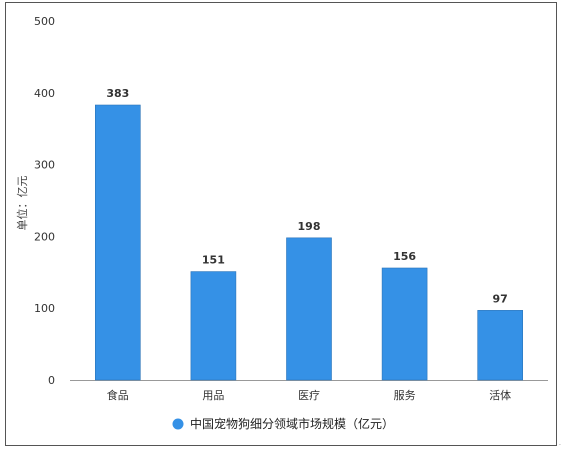  Describe the element at coordinates (44, 21) in the screenshot. I see `y-tick-label: 500` at that location.